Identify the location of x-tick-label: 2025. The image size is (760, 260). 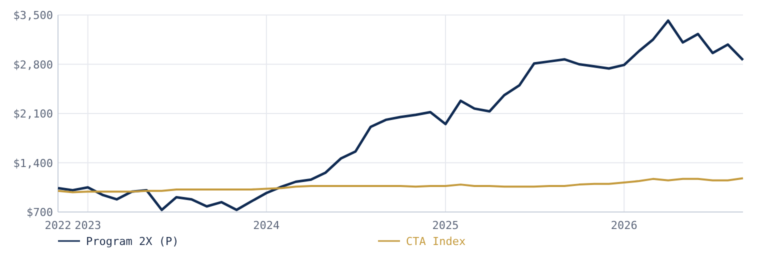
(445, 225).